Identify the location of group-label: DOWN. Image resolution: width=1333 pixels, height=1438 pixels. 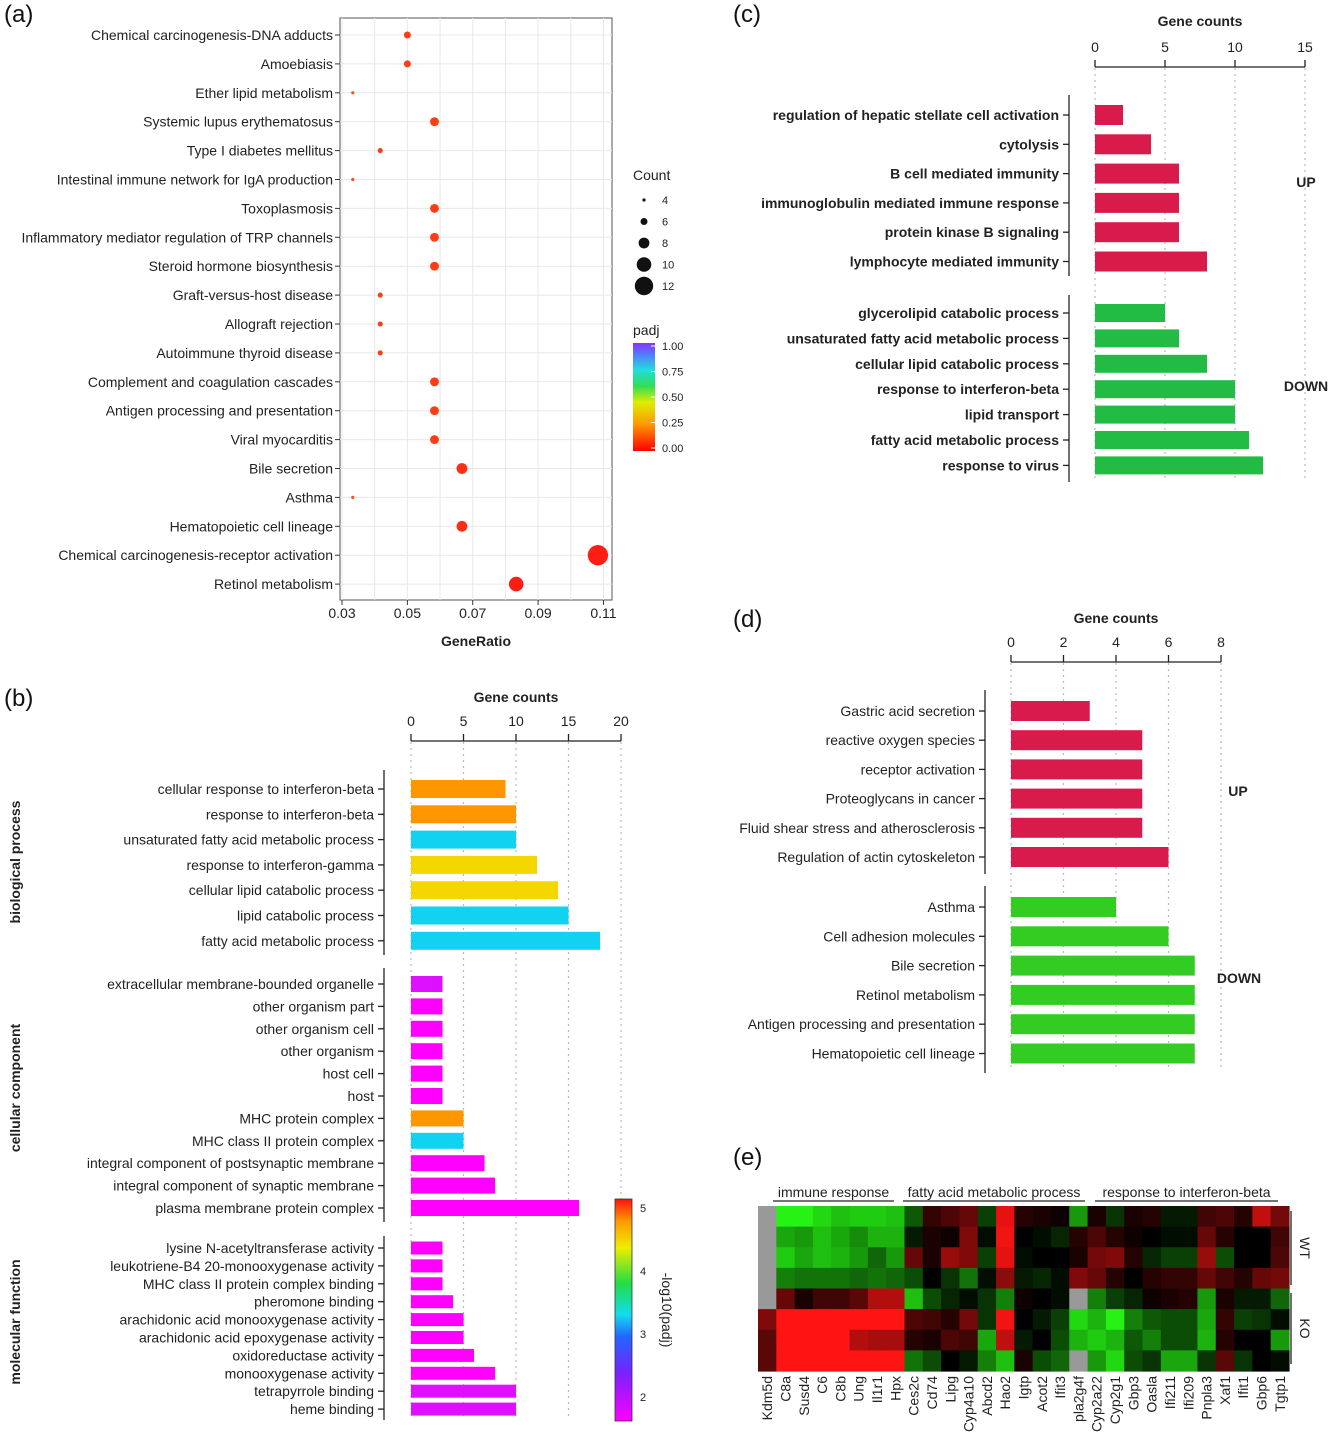
(1306, 386).